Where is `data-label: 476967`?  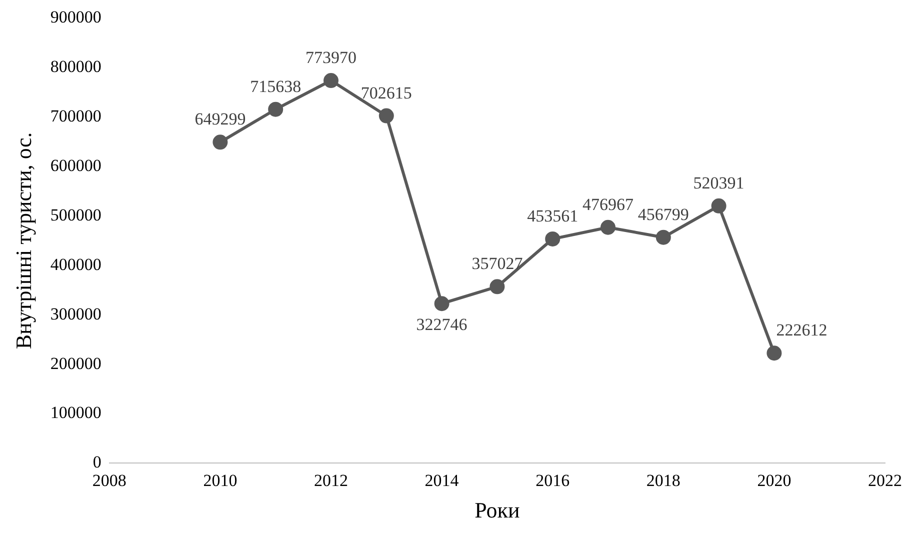 data-label: 476967 is located at coordinates (608, 204).